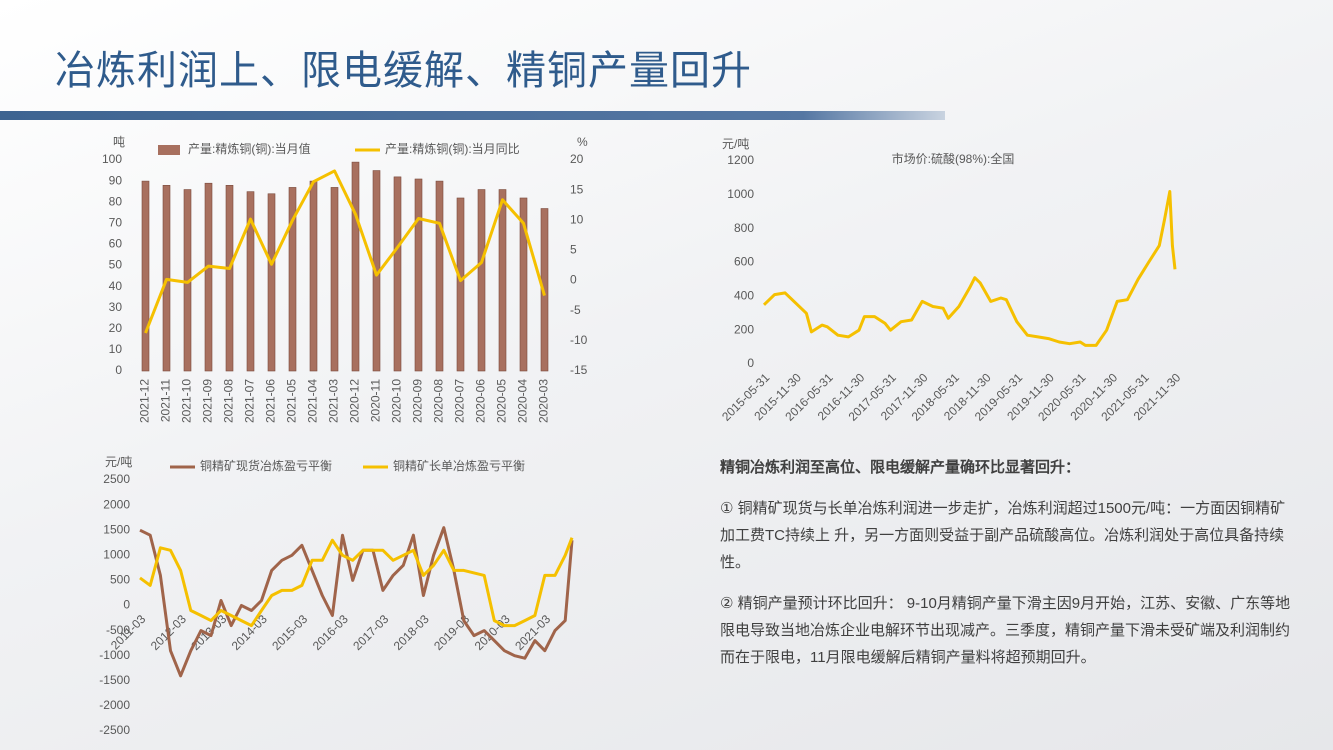 Image resolution: width=1333 pixels, height=750 pixels. What do you see at coordinates (582, 142) in the screenshot?
I see `axis-label: %` at bounding box center [582, 142].